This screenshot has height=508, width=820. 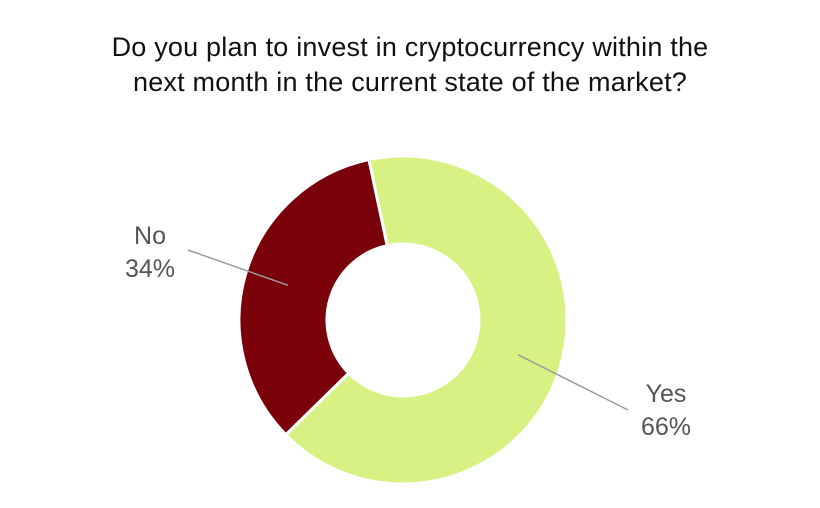 I want to click on data-label-yes-value: 66%, so click(x=666, y=427).